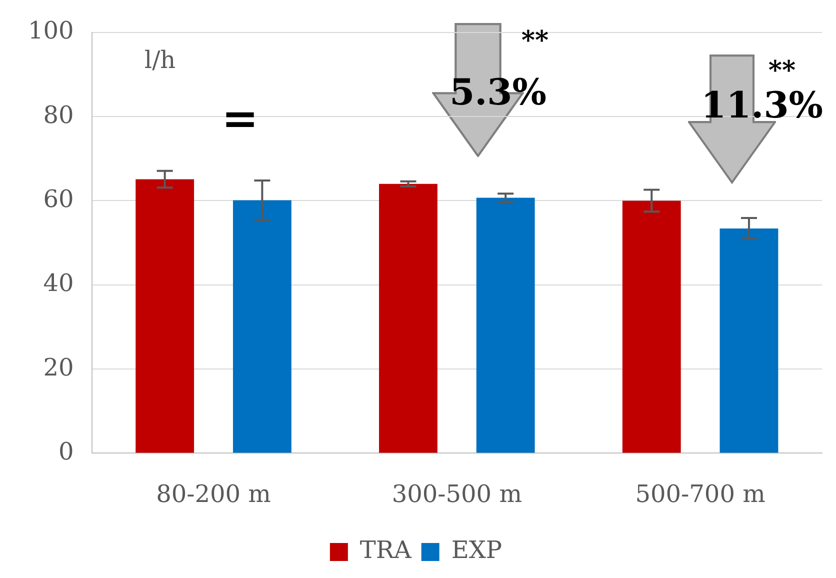 This screenshot has width=836, height=578. Describe the element at coordinates (66, 451) in the screenshot. I see `y-tick-label: 0` at that location.